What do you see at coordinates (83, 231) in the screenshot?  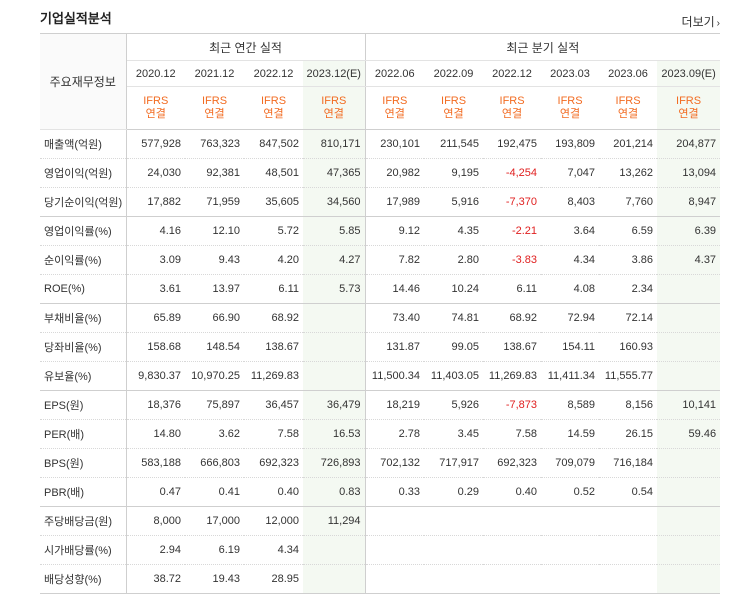 I see `row-label: 영업이익률(%)` at bounding box center [83, 231].